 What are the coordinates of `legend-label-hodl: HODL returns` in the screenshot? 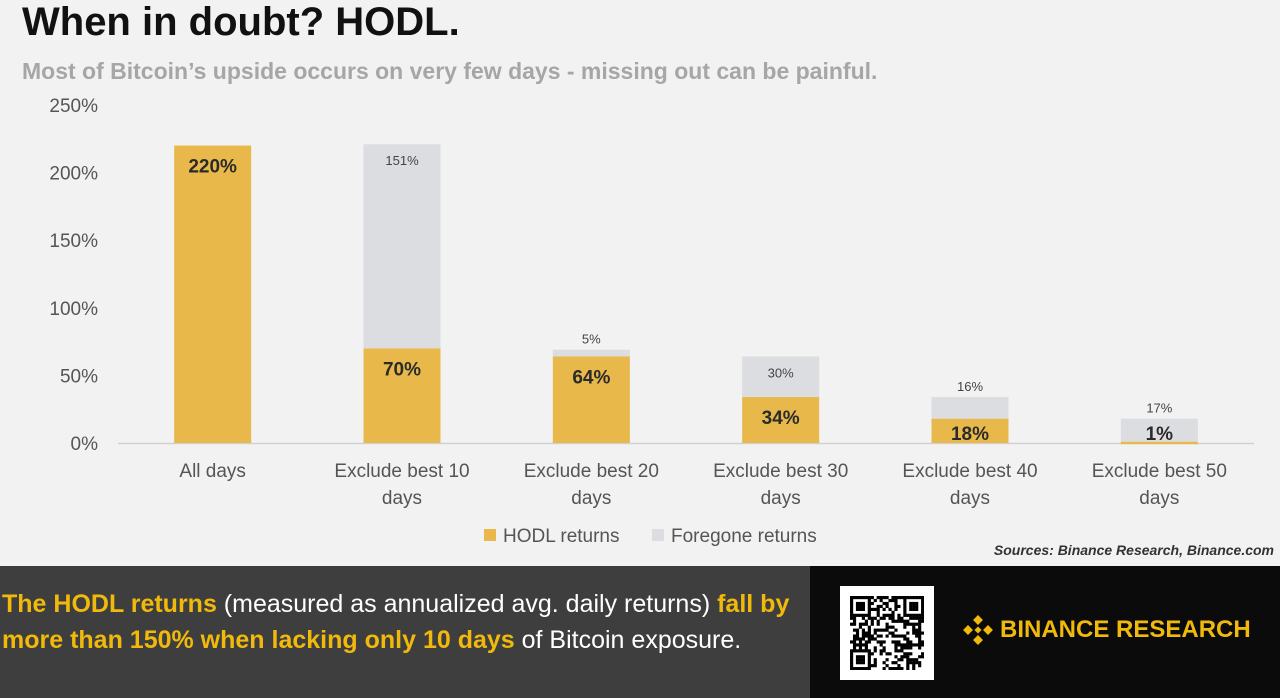 It's located at (561, 536).